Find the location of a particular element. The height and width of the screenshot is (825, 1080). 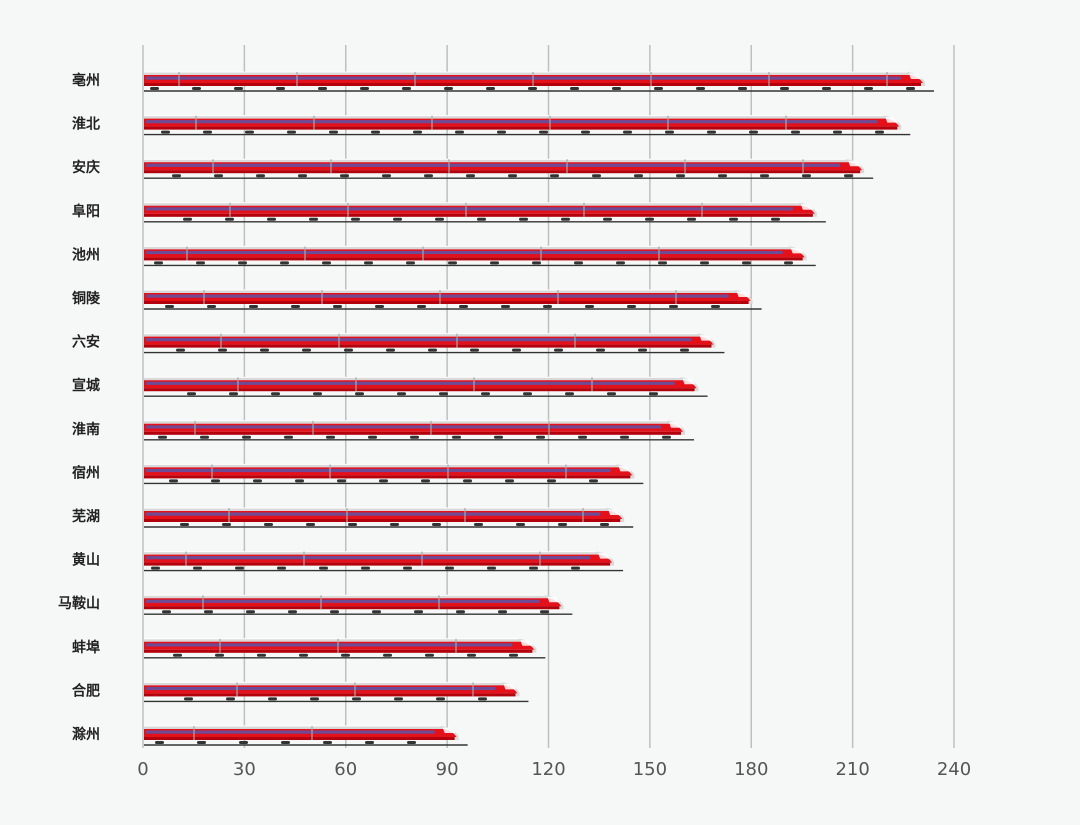

category-label: 蚌埠 is located at coordinates (86, 647).